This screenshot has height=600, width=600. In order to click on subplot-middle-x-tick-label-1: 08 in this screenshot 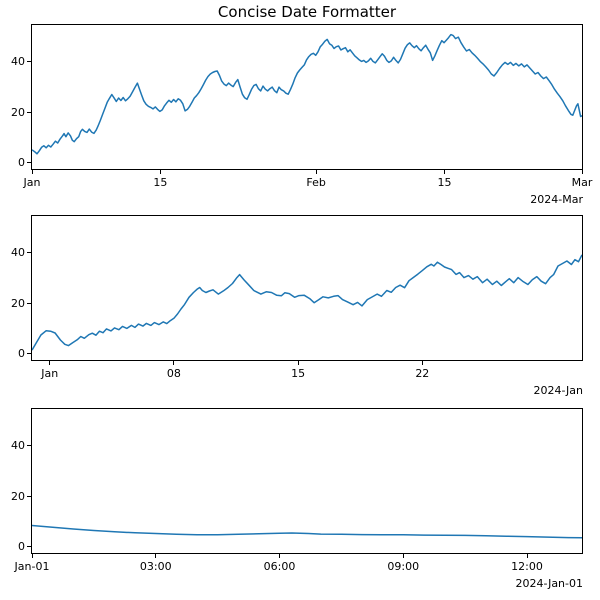, I will do `click(173, 373)`.